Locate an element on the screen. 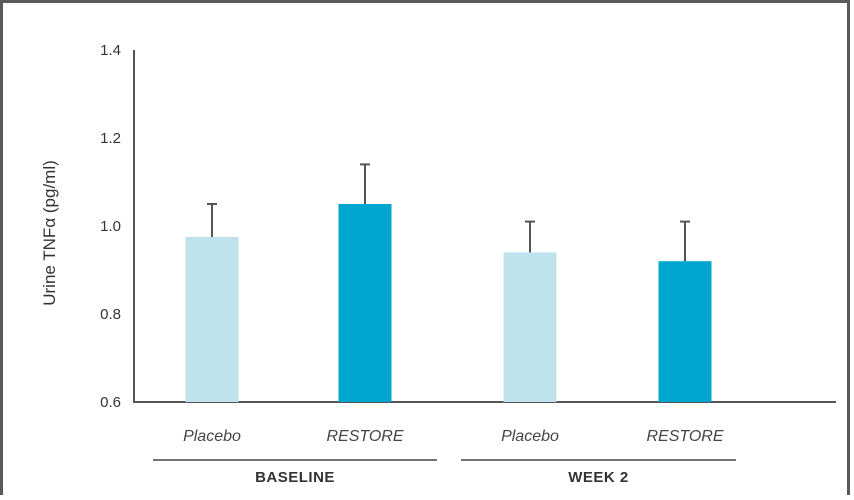  y-axis-label: Urine TNFα (pg/ml) is located at coordinates (49, 233).